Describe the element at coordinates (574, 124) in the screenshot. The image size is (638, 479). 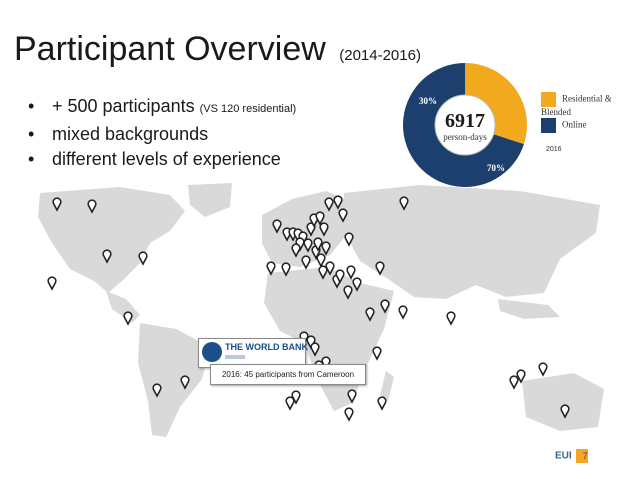
I see `legend-label-online: Online` at that location.